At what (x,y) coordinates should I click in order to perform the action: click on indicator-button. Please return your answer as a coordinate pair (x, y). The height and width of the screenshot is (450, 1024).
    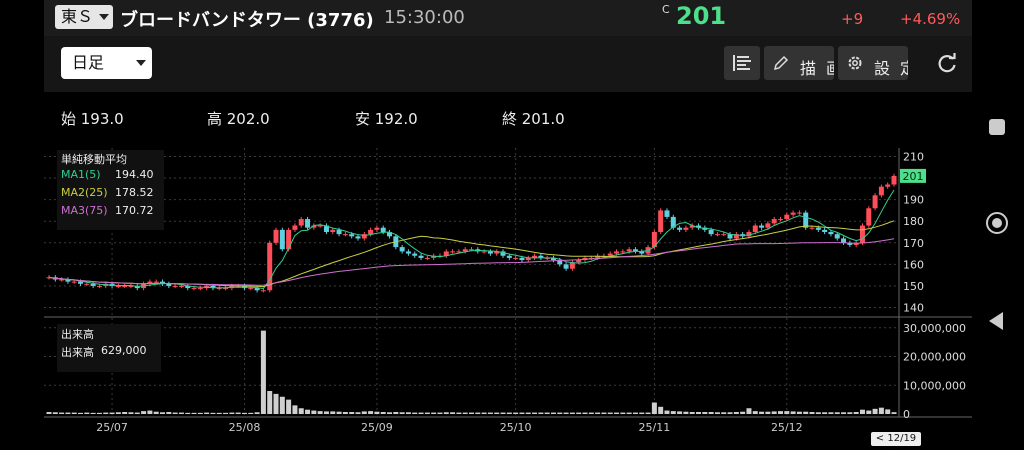
    Looking at the image, I should click on (742, 63).